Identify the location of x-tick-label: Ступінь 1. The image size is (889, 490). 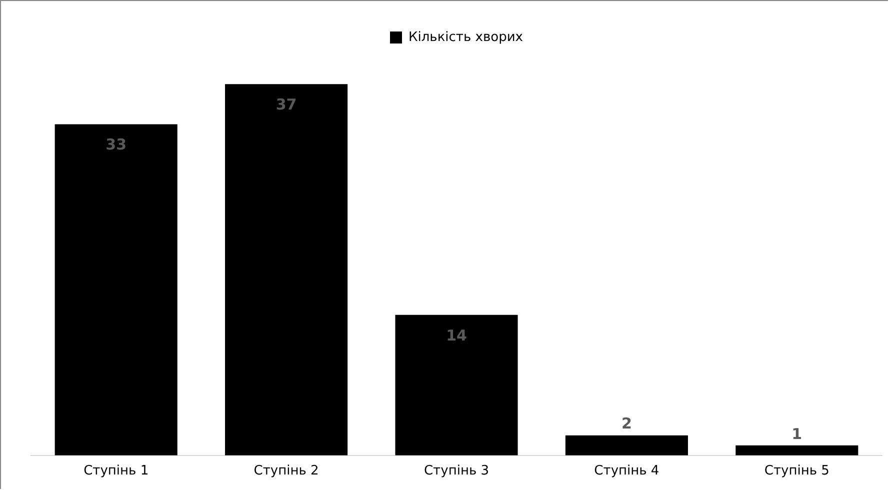
(116, 471).